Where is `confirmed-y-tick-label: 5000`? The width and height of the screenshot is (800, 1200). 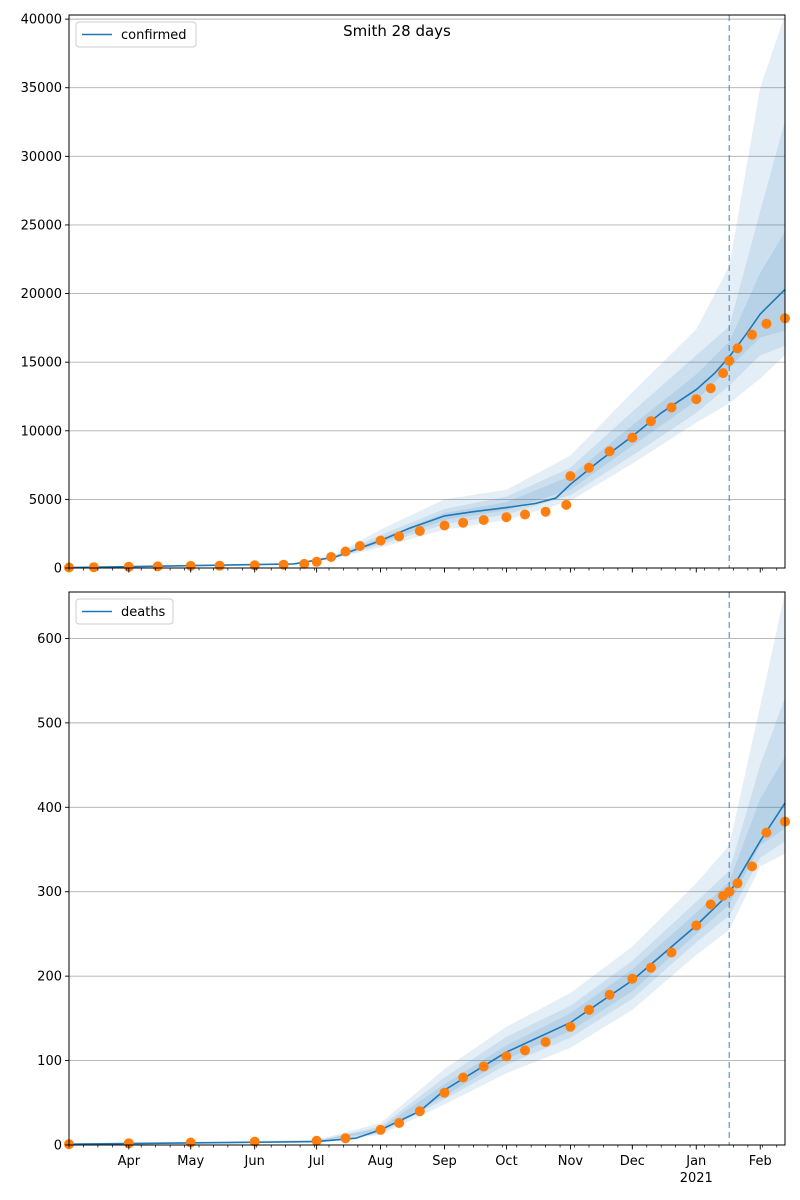
confirmed-y-tick-label: 5000 is located at coordinates (45, 500).